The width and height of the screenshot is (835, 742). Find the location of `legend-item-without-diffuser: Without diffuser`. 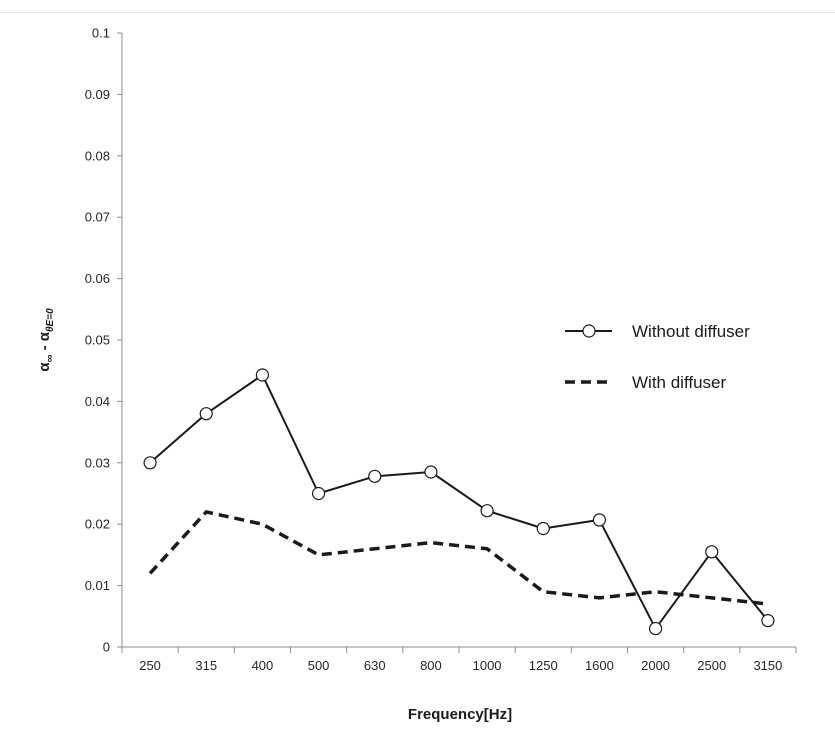

legend-item-without-diffuser: Without diffuser is located at coordinates (657, 331).